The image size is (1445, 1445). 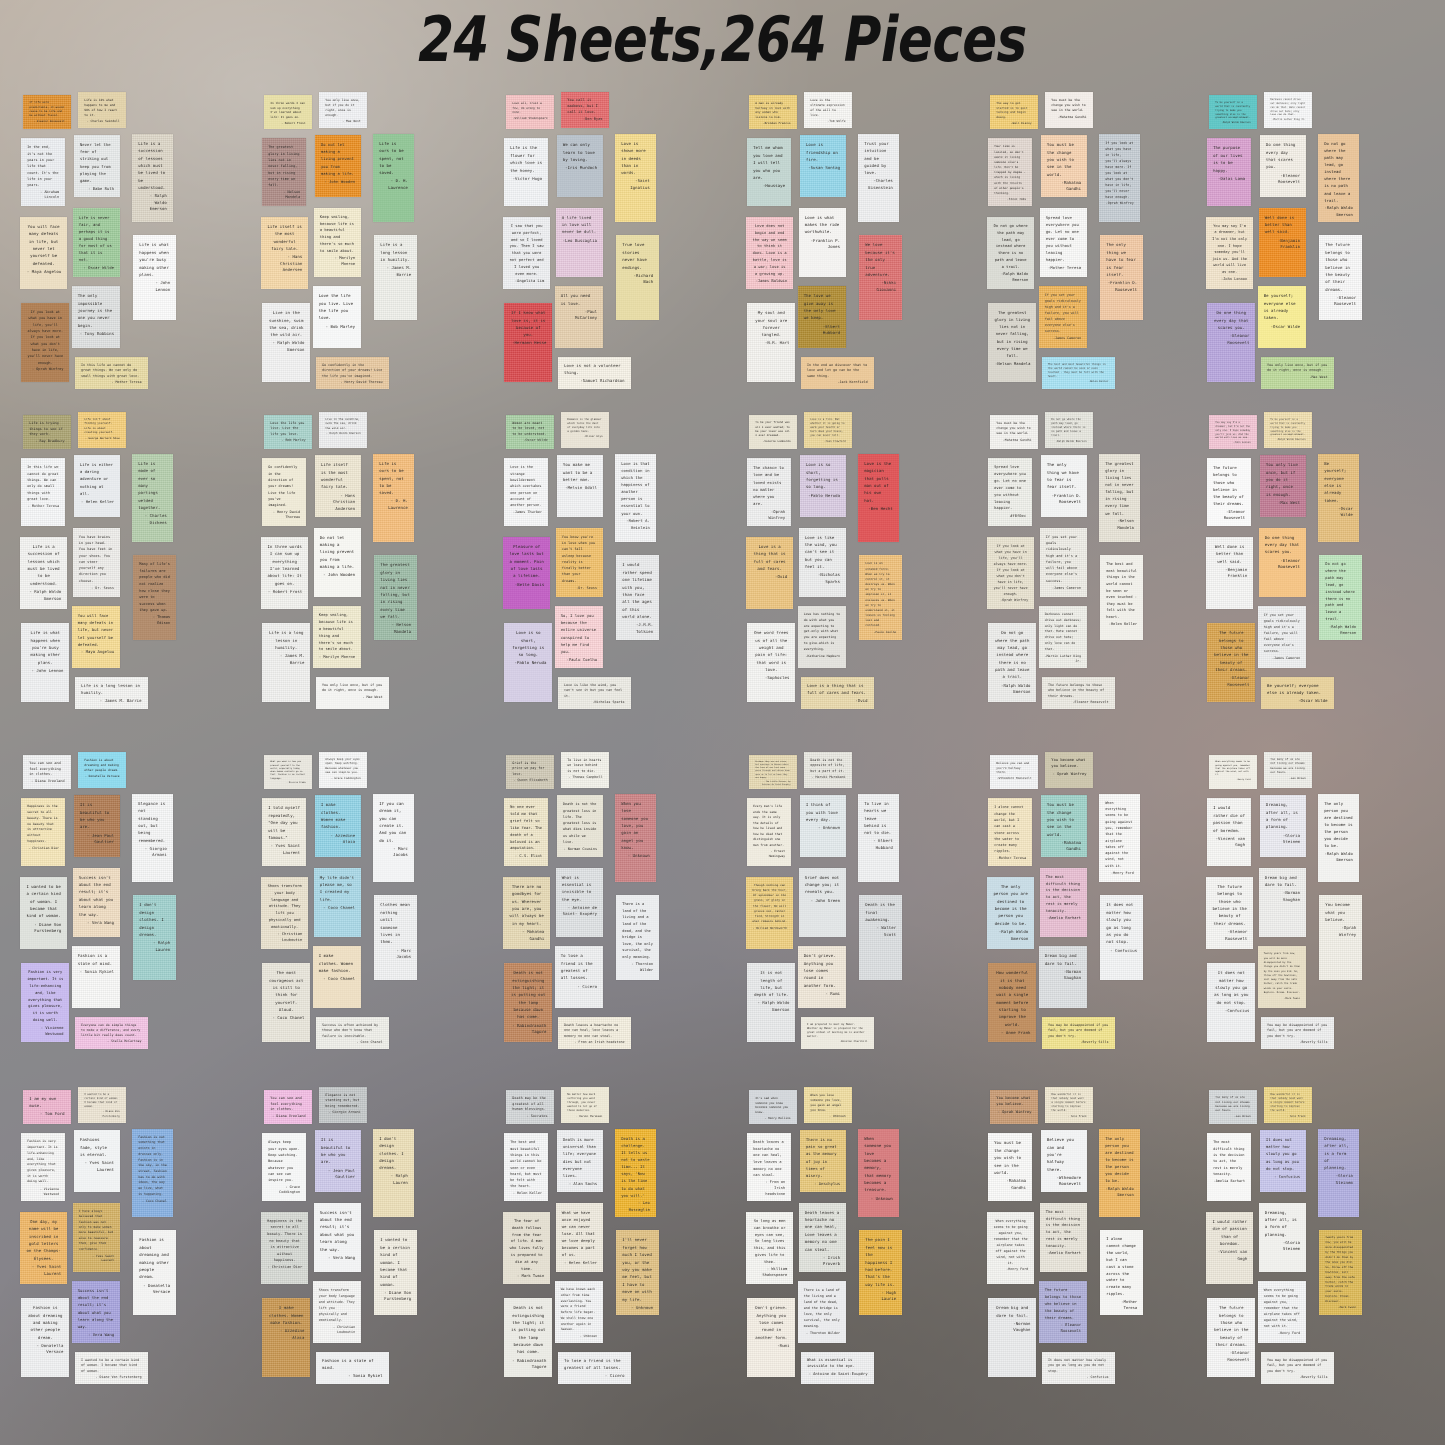 What do you see at coordinates (1015, 1033) in the screenshot?
I see `sticker-author-attribution: - Anne Frank` at bounding box center [1015, 1033].